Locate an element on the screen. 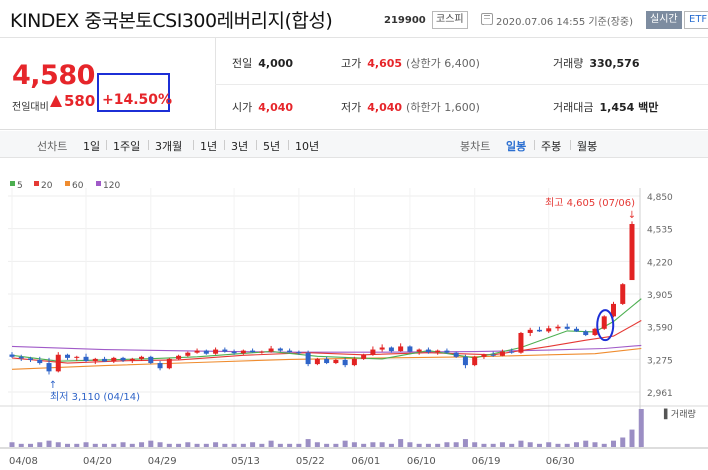 This screenshot has width=708, height=470. min-arrow-icon: ↑ is located at coordinates (53, 385).